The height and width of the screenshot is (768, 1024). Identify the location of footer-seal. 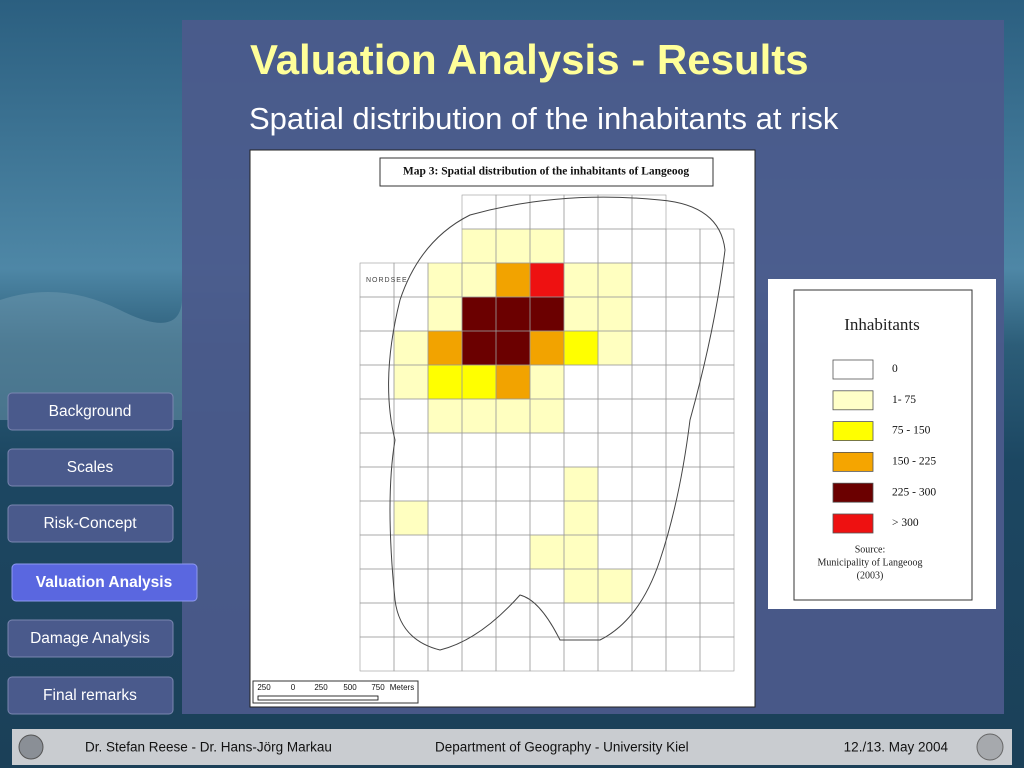
(990, 747).